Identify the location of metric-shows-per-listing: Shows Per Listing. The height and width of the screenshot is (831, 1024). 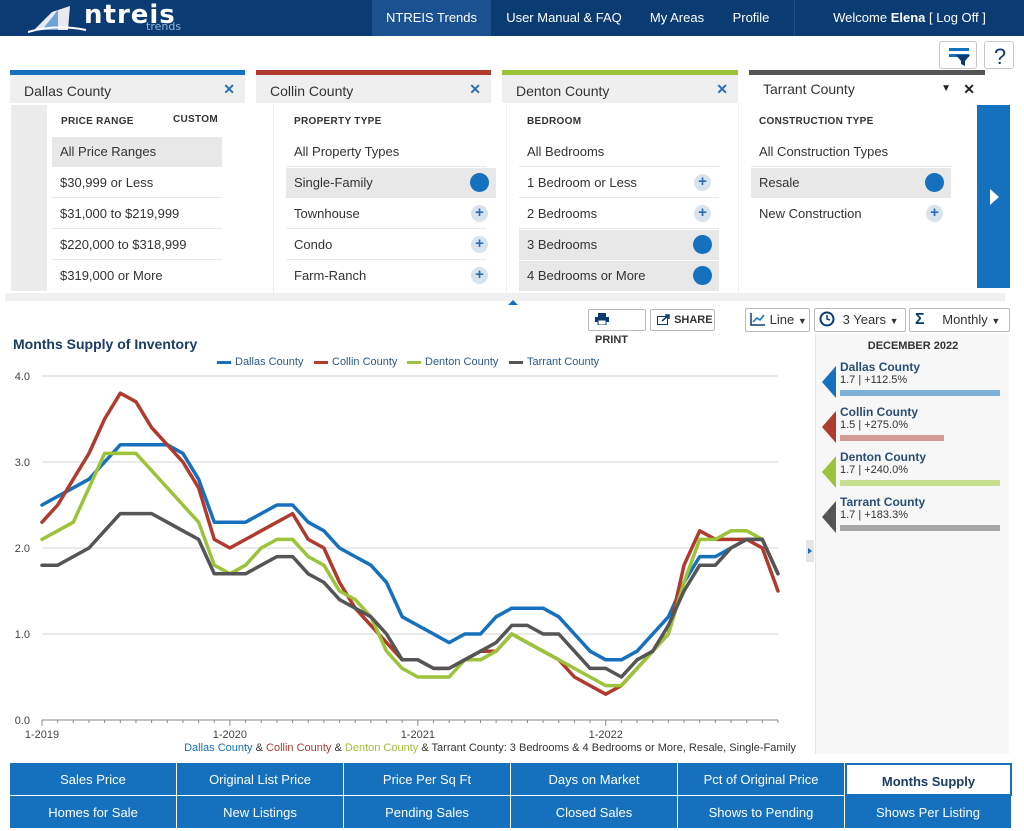
(928, 812).